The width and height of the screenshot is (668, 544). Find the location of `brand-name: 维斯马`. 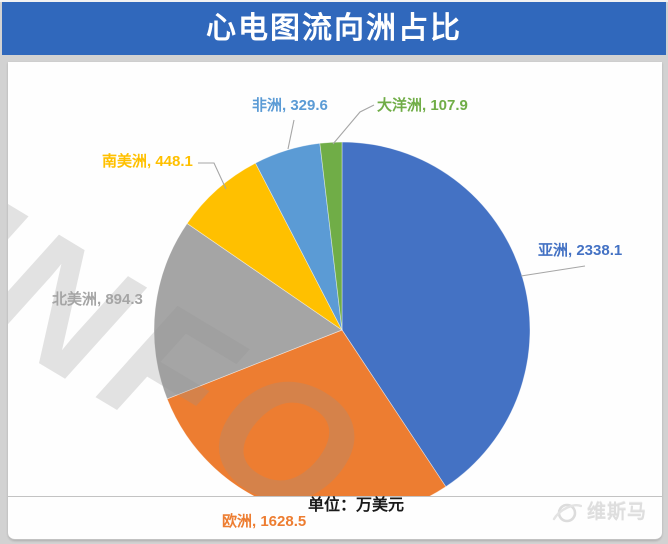

brand-name: 维斯马 is located at coordinates (617, 512).